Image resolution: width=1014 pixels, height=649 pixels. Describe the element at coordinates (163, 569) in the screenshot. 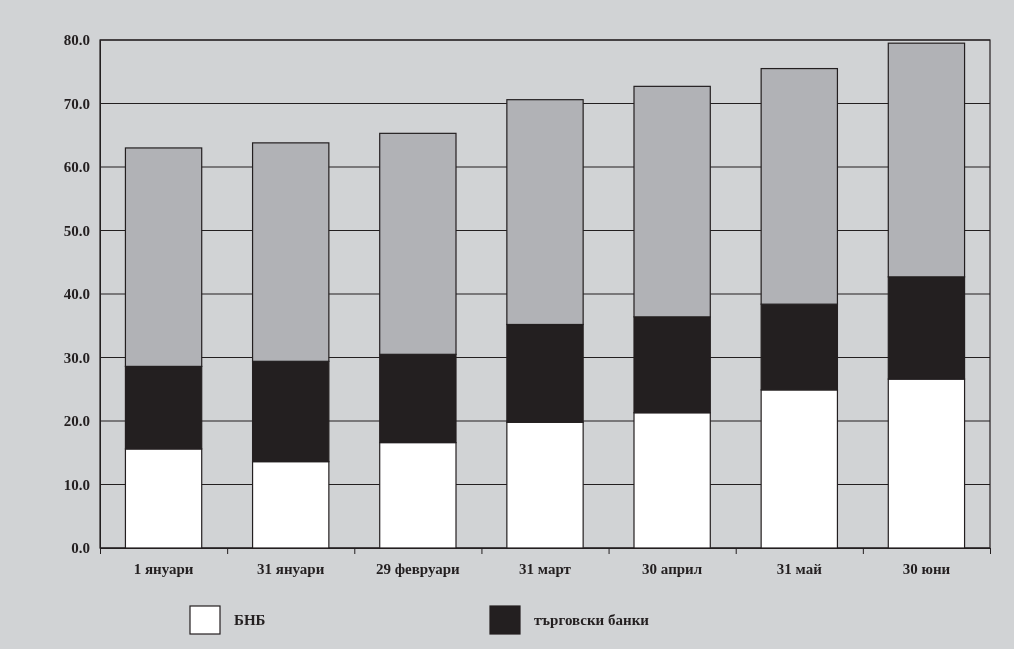

I see `x-tick-label: 1 януари` at that location.